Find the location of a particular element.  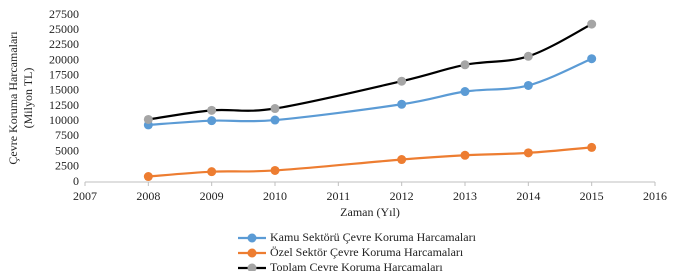

y-tick-label: 27500 is located at coordinates (64, 14).